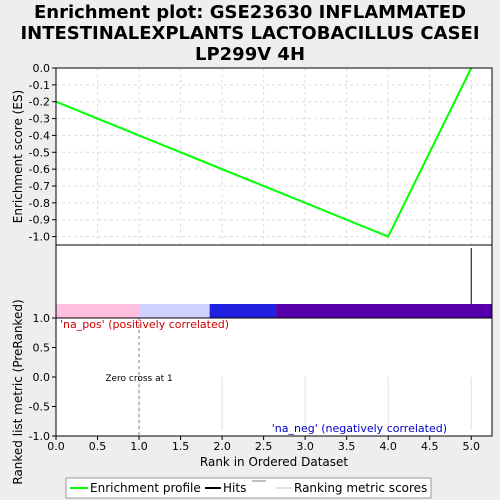  What do you see at coordinates (234, 488) in the screenshot?
I see `legend-label: Hits` at bounding box center [234, 488].